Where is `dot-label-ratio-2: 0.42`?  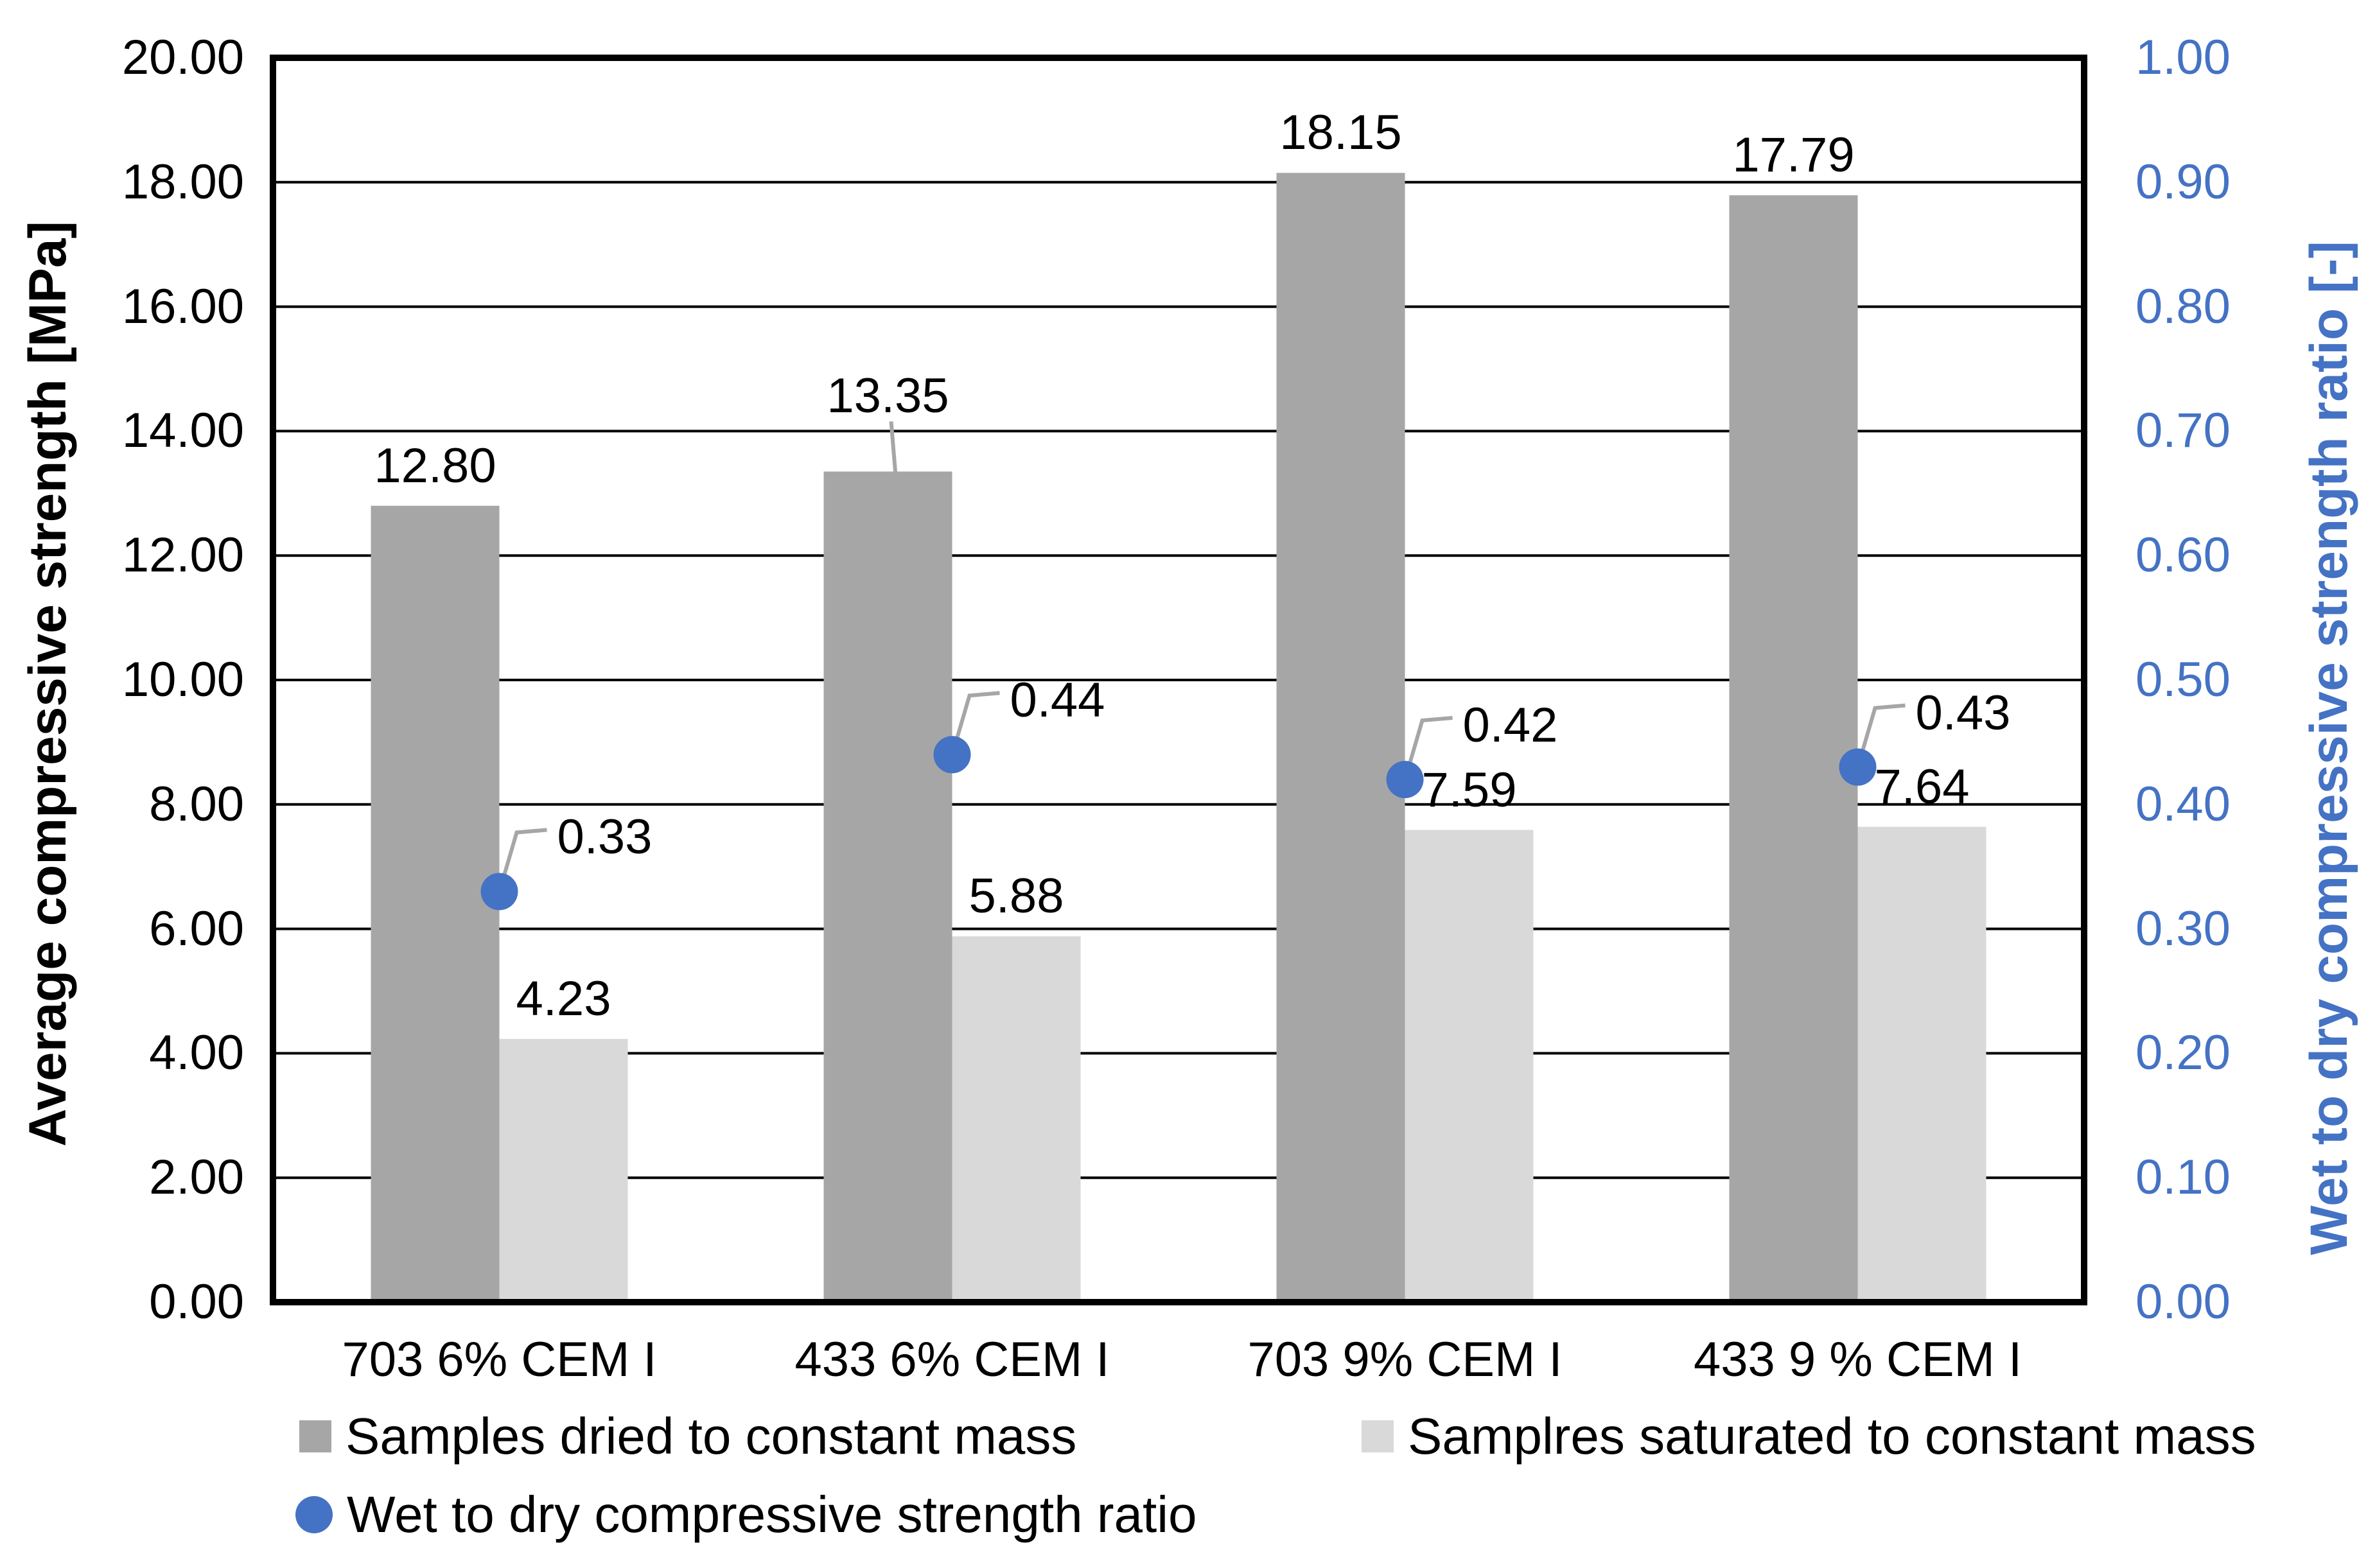
dot-label-ratio-2: 0.42 is located at coordinates (1510, 725).